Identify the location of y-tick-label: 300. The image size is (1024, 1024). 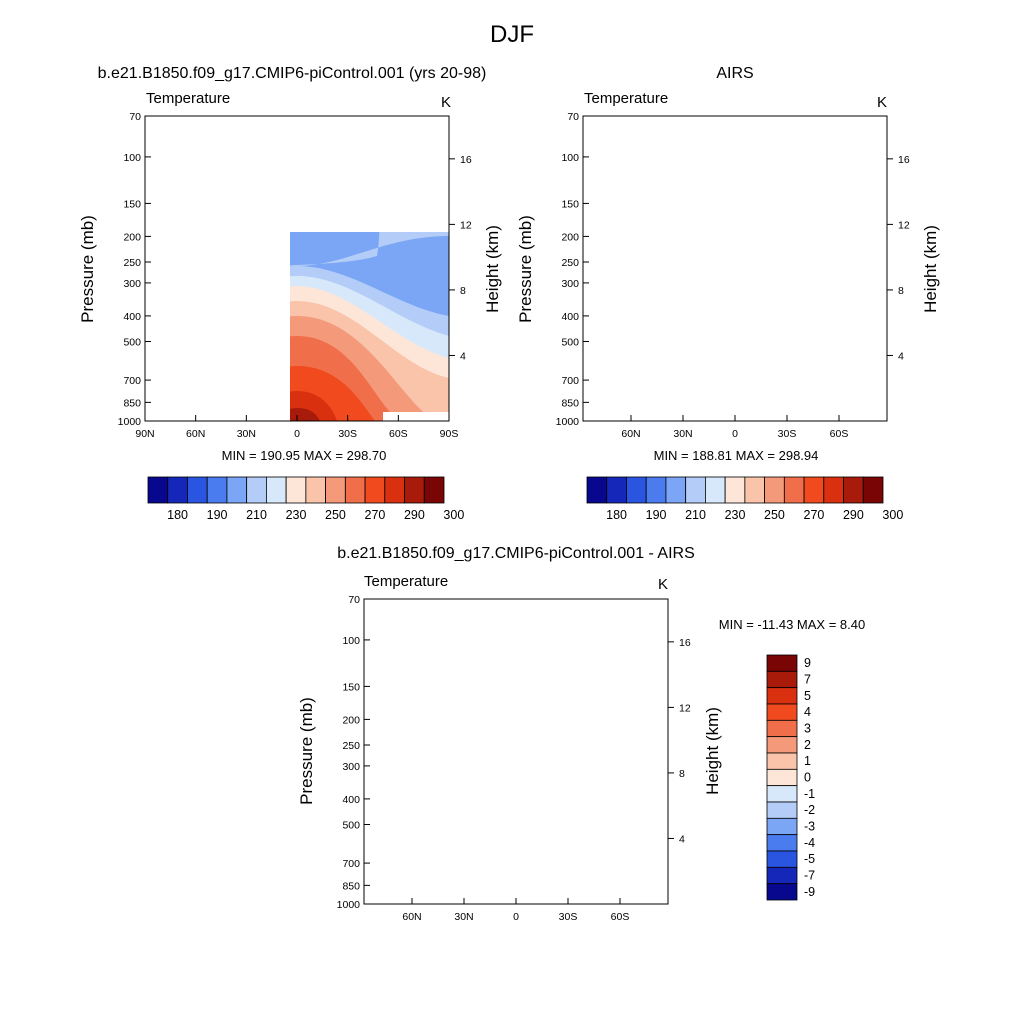
(570, 284).